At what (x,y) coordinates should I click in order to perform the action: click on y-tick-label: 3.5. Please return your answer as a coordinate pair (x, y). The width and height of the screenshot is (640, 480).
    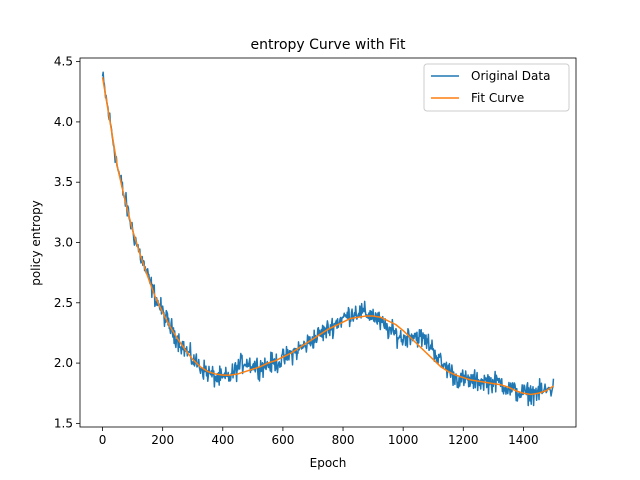
    Looking at the image, I should click on (63, 182).